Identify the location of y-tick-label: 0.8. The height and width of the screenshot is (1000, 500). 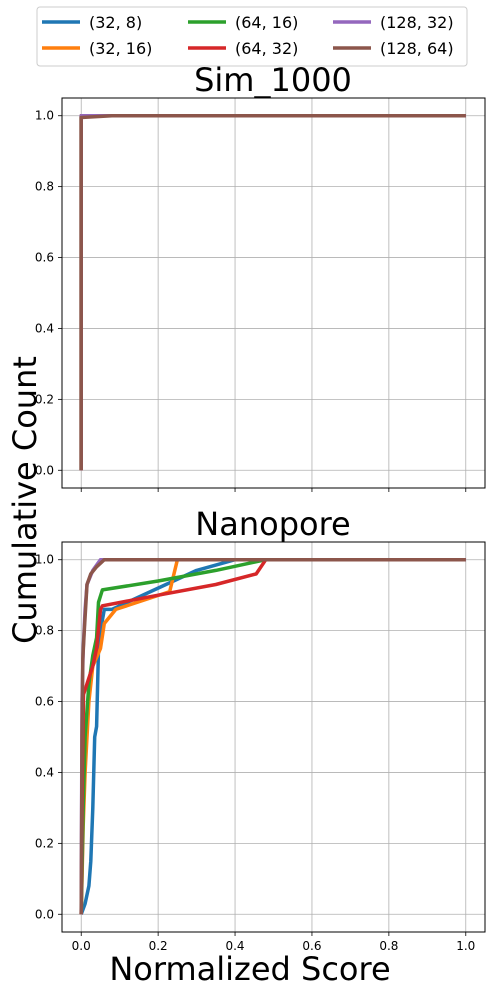
(44, 187).